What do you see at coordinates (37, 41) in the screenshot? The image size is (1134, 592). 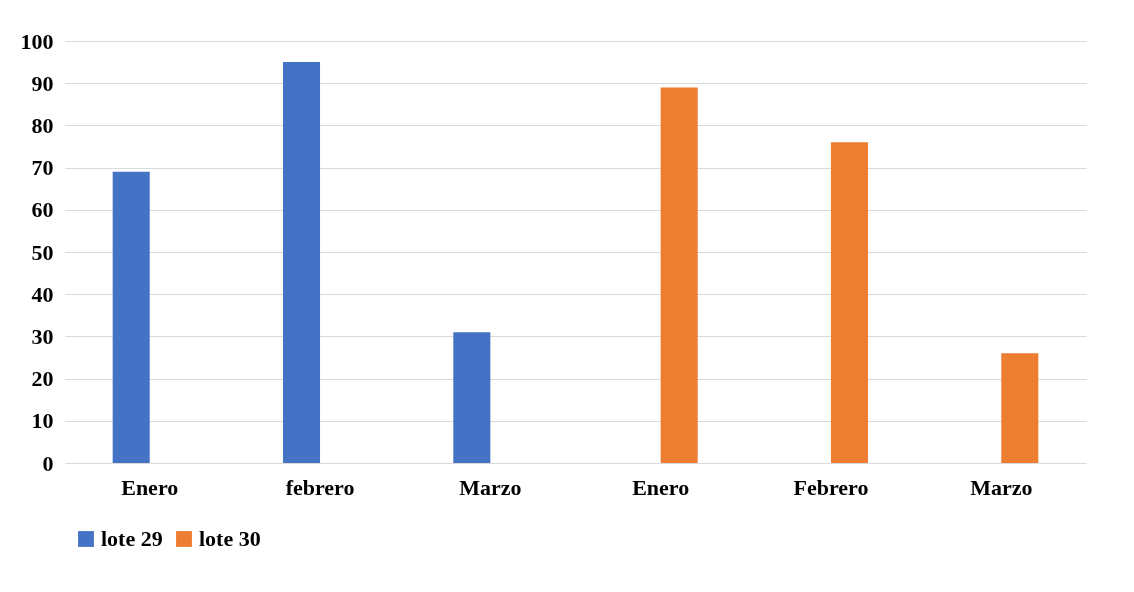 I see `y-tick-label: 100` at bounding box center [37, 41].